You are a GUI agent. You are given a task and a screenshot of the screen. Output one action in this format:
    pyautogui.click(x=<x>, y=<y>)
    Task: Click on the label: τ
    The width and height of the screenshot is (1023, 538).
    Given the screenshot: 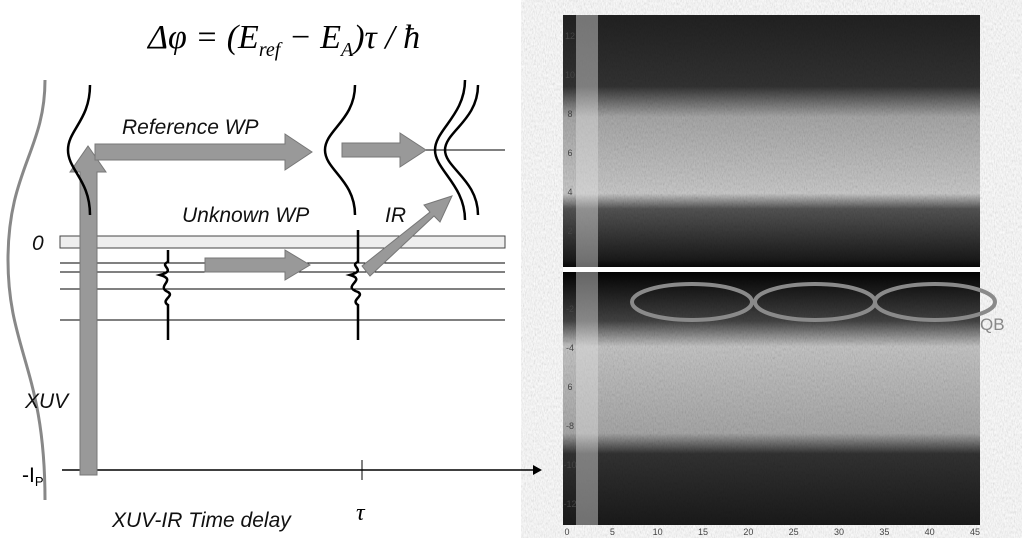 What is the action you would take?
    pyautogui.click(x=361, y=513)
    